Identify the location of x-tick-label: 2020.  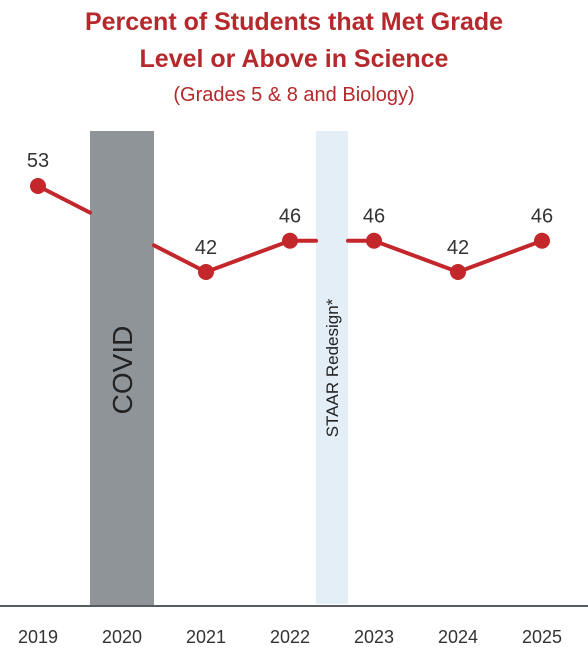
(122, 637).